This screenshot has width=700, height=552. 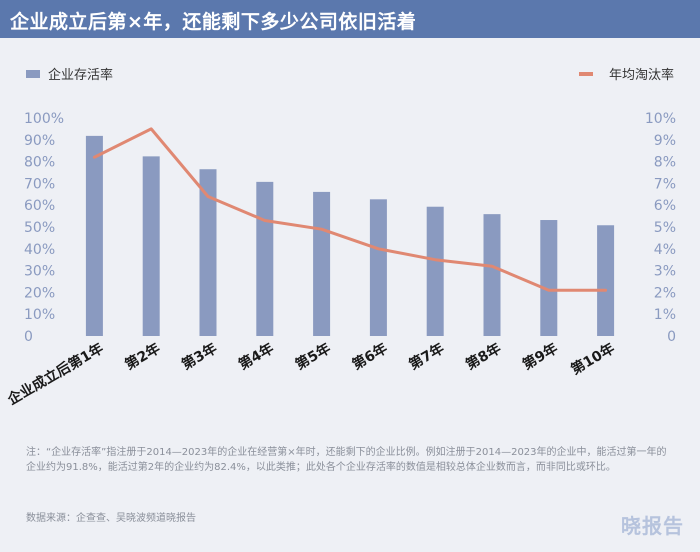 I want to click on x-tick-label: 企业成立后第1年, so click(x=55, y=374).